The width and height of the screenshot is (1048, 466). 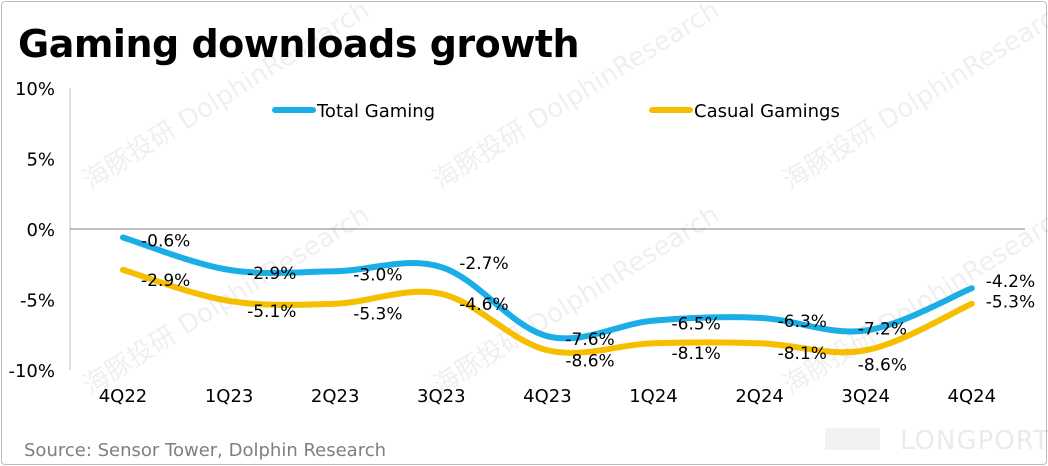 I want to click on total-data-label: -7.6%, so click(x=589, y=340).